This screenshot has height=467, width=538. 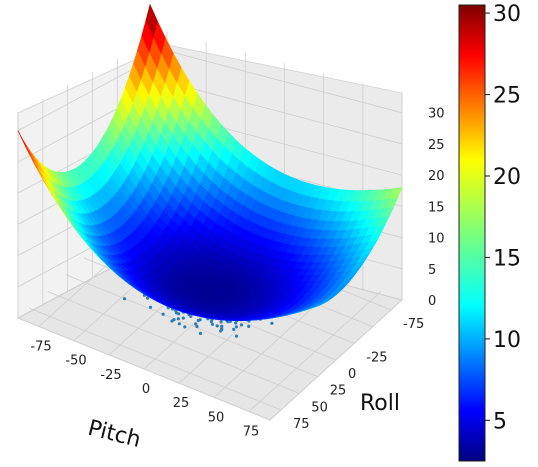 I want to click on pitch-tick-label: 25, so click(x=181, y=403).